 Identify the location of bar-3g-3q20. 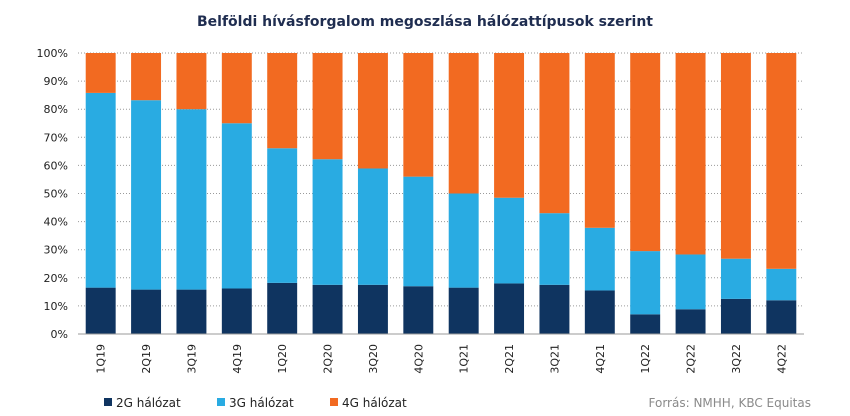
(372, 226).